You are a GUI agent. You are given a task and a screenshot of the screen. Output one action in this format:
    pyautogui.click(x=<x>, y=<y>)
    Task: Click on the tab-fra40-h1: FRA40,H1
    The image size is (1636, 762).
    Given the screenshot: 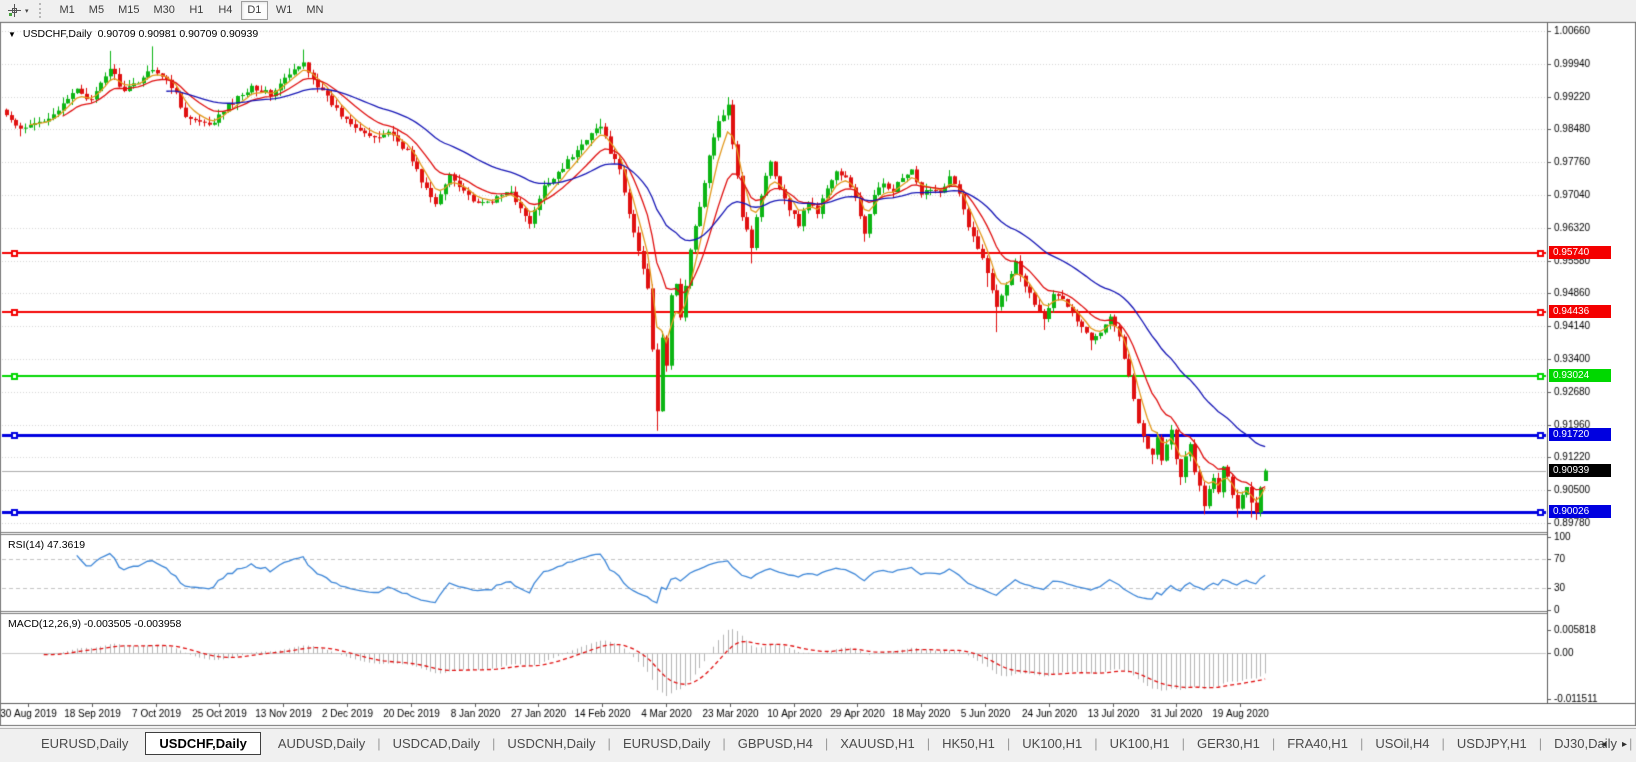 What is the action you would take?
    pyautogui.click(x=1317, y=743)
    